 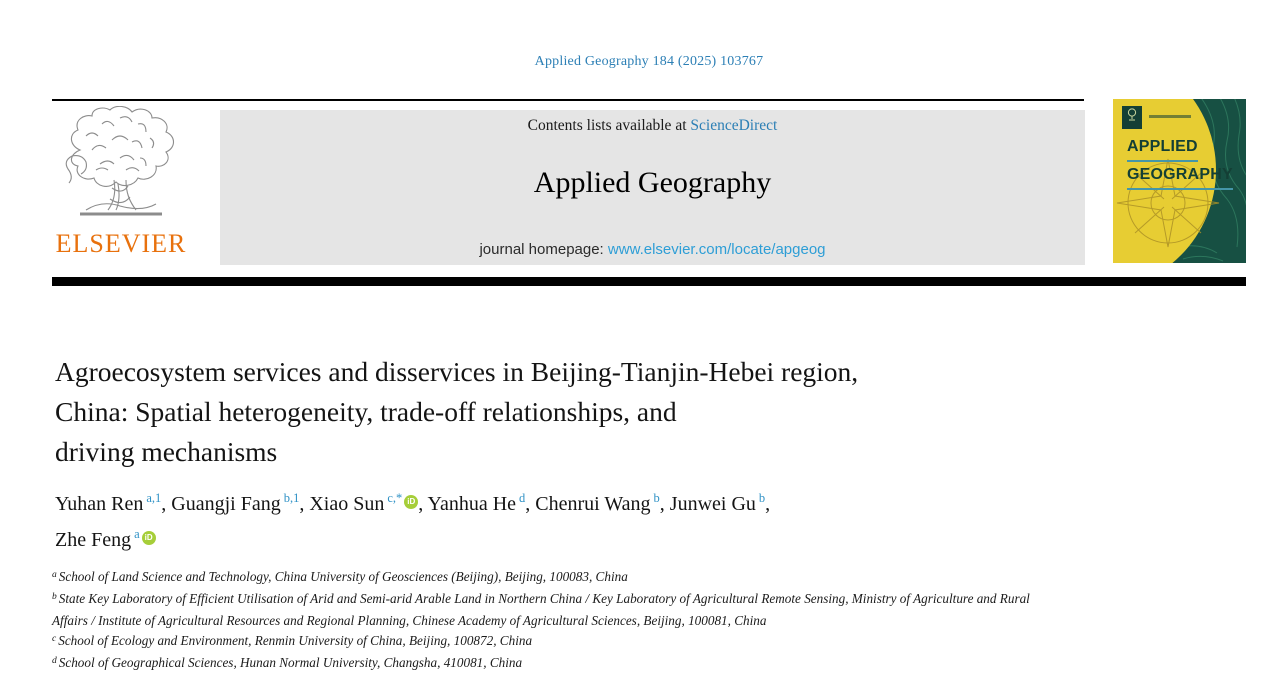 What do you see at coordinates (99, 504) in the screenshot?
I see `author-name: Yuhan Ren` at bounding box center [99, 504].